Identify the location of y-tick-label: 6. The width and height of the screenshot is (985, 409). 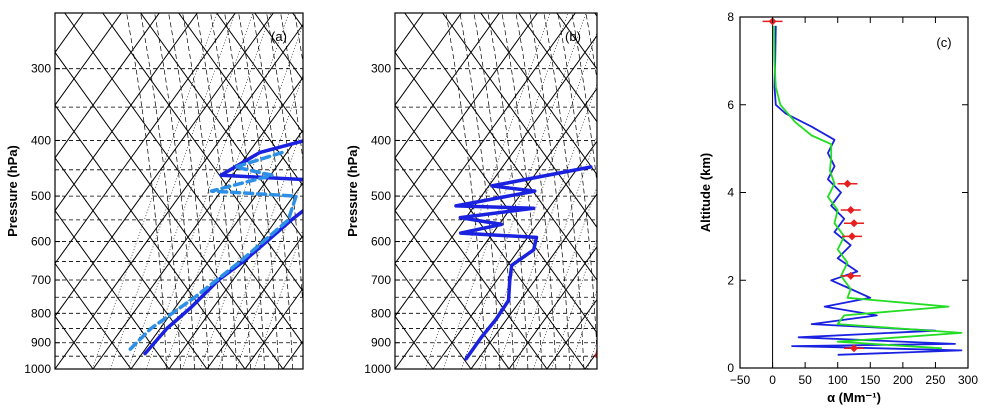
(730, 105).